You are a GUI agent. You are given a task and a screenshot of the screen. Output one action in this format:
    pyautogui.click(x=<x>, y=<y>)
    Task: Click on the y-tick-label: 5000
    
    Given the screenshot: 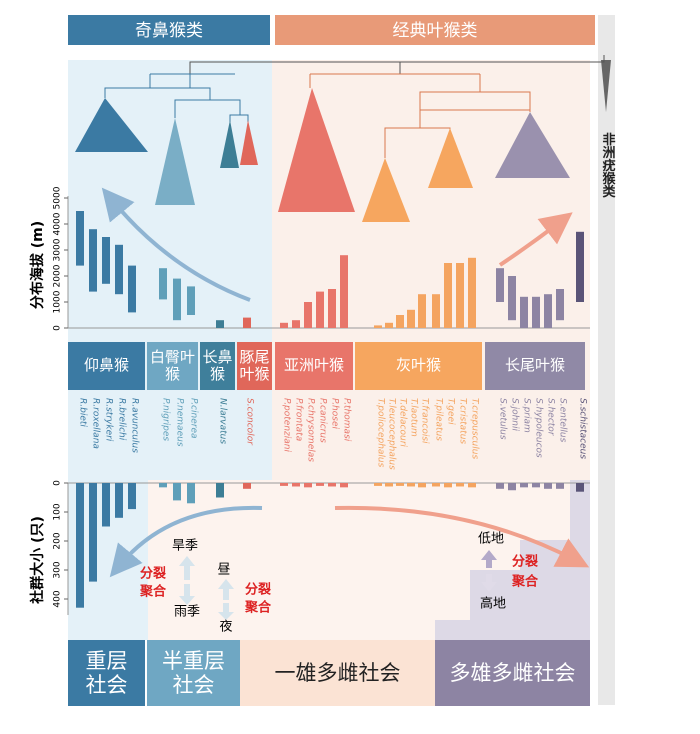 What is the action you would take?
    pyautogui.click(x=58, y=197)
    